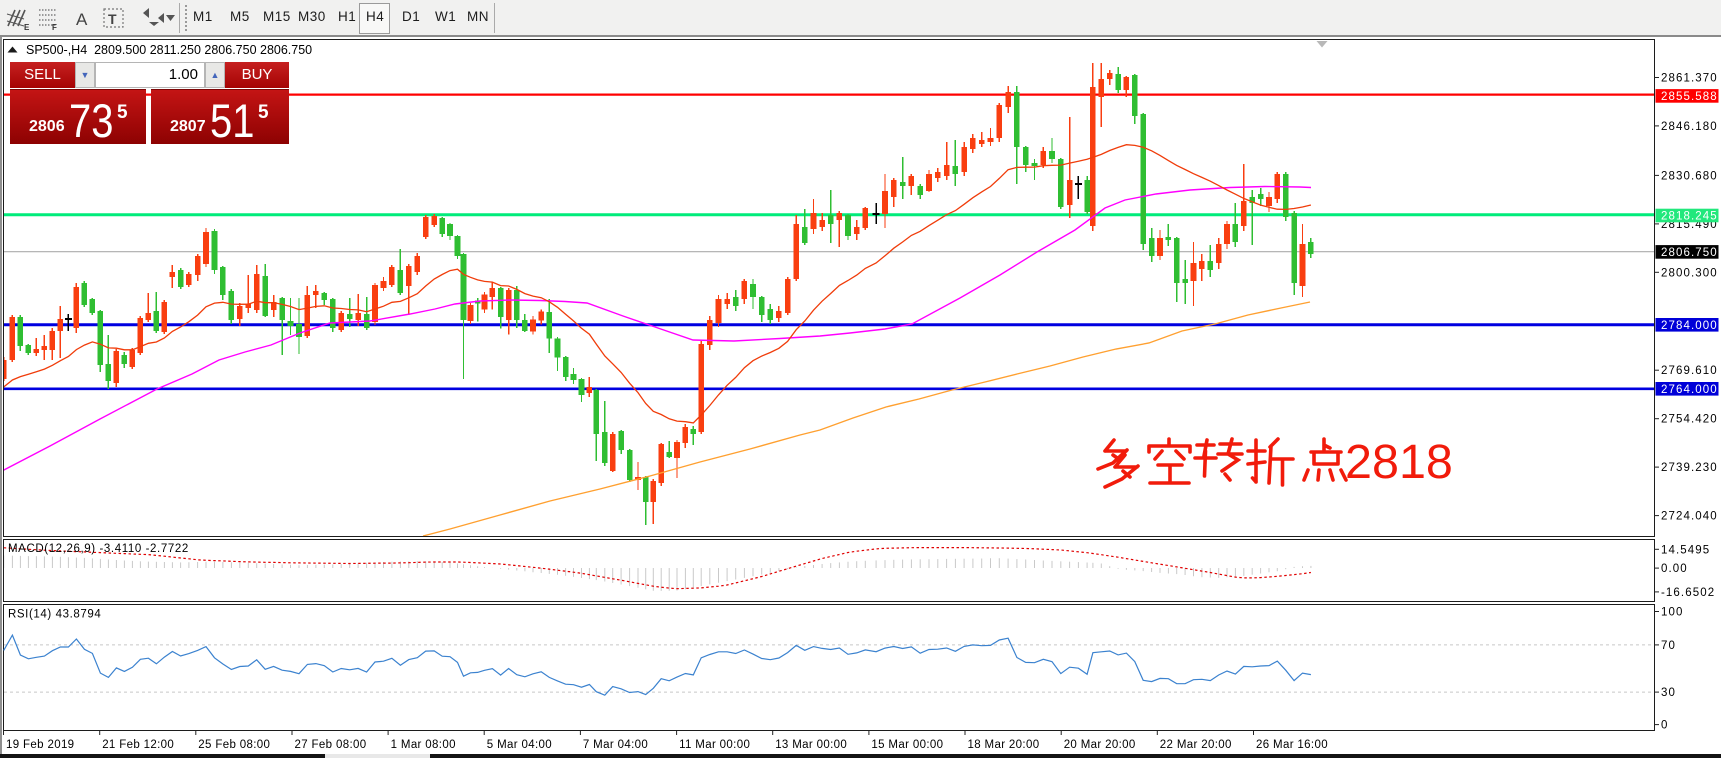 This screenshot has height=759, width=1721. I want to click on svg-text: -16.6502, so click(1688, 593).